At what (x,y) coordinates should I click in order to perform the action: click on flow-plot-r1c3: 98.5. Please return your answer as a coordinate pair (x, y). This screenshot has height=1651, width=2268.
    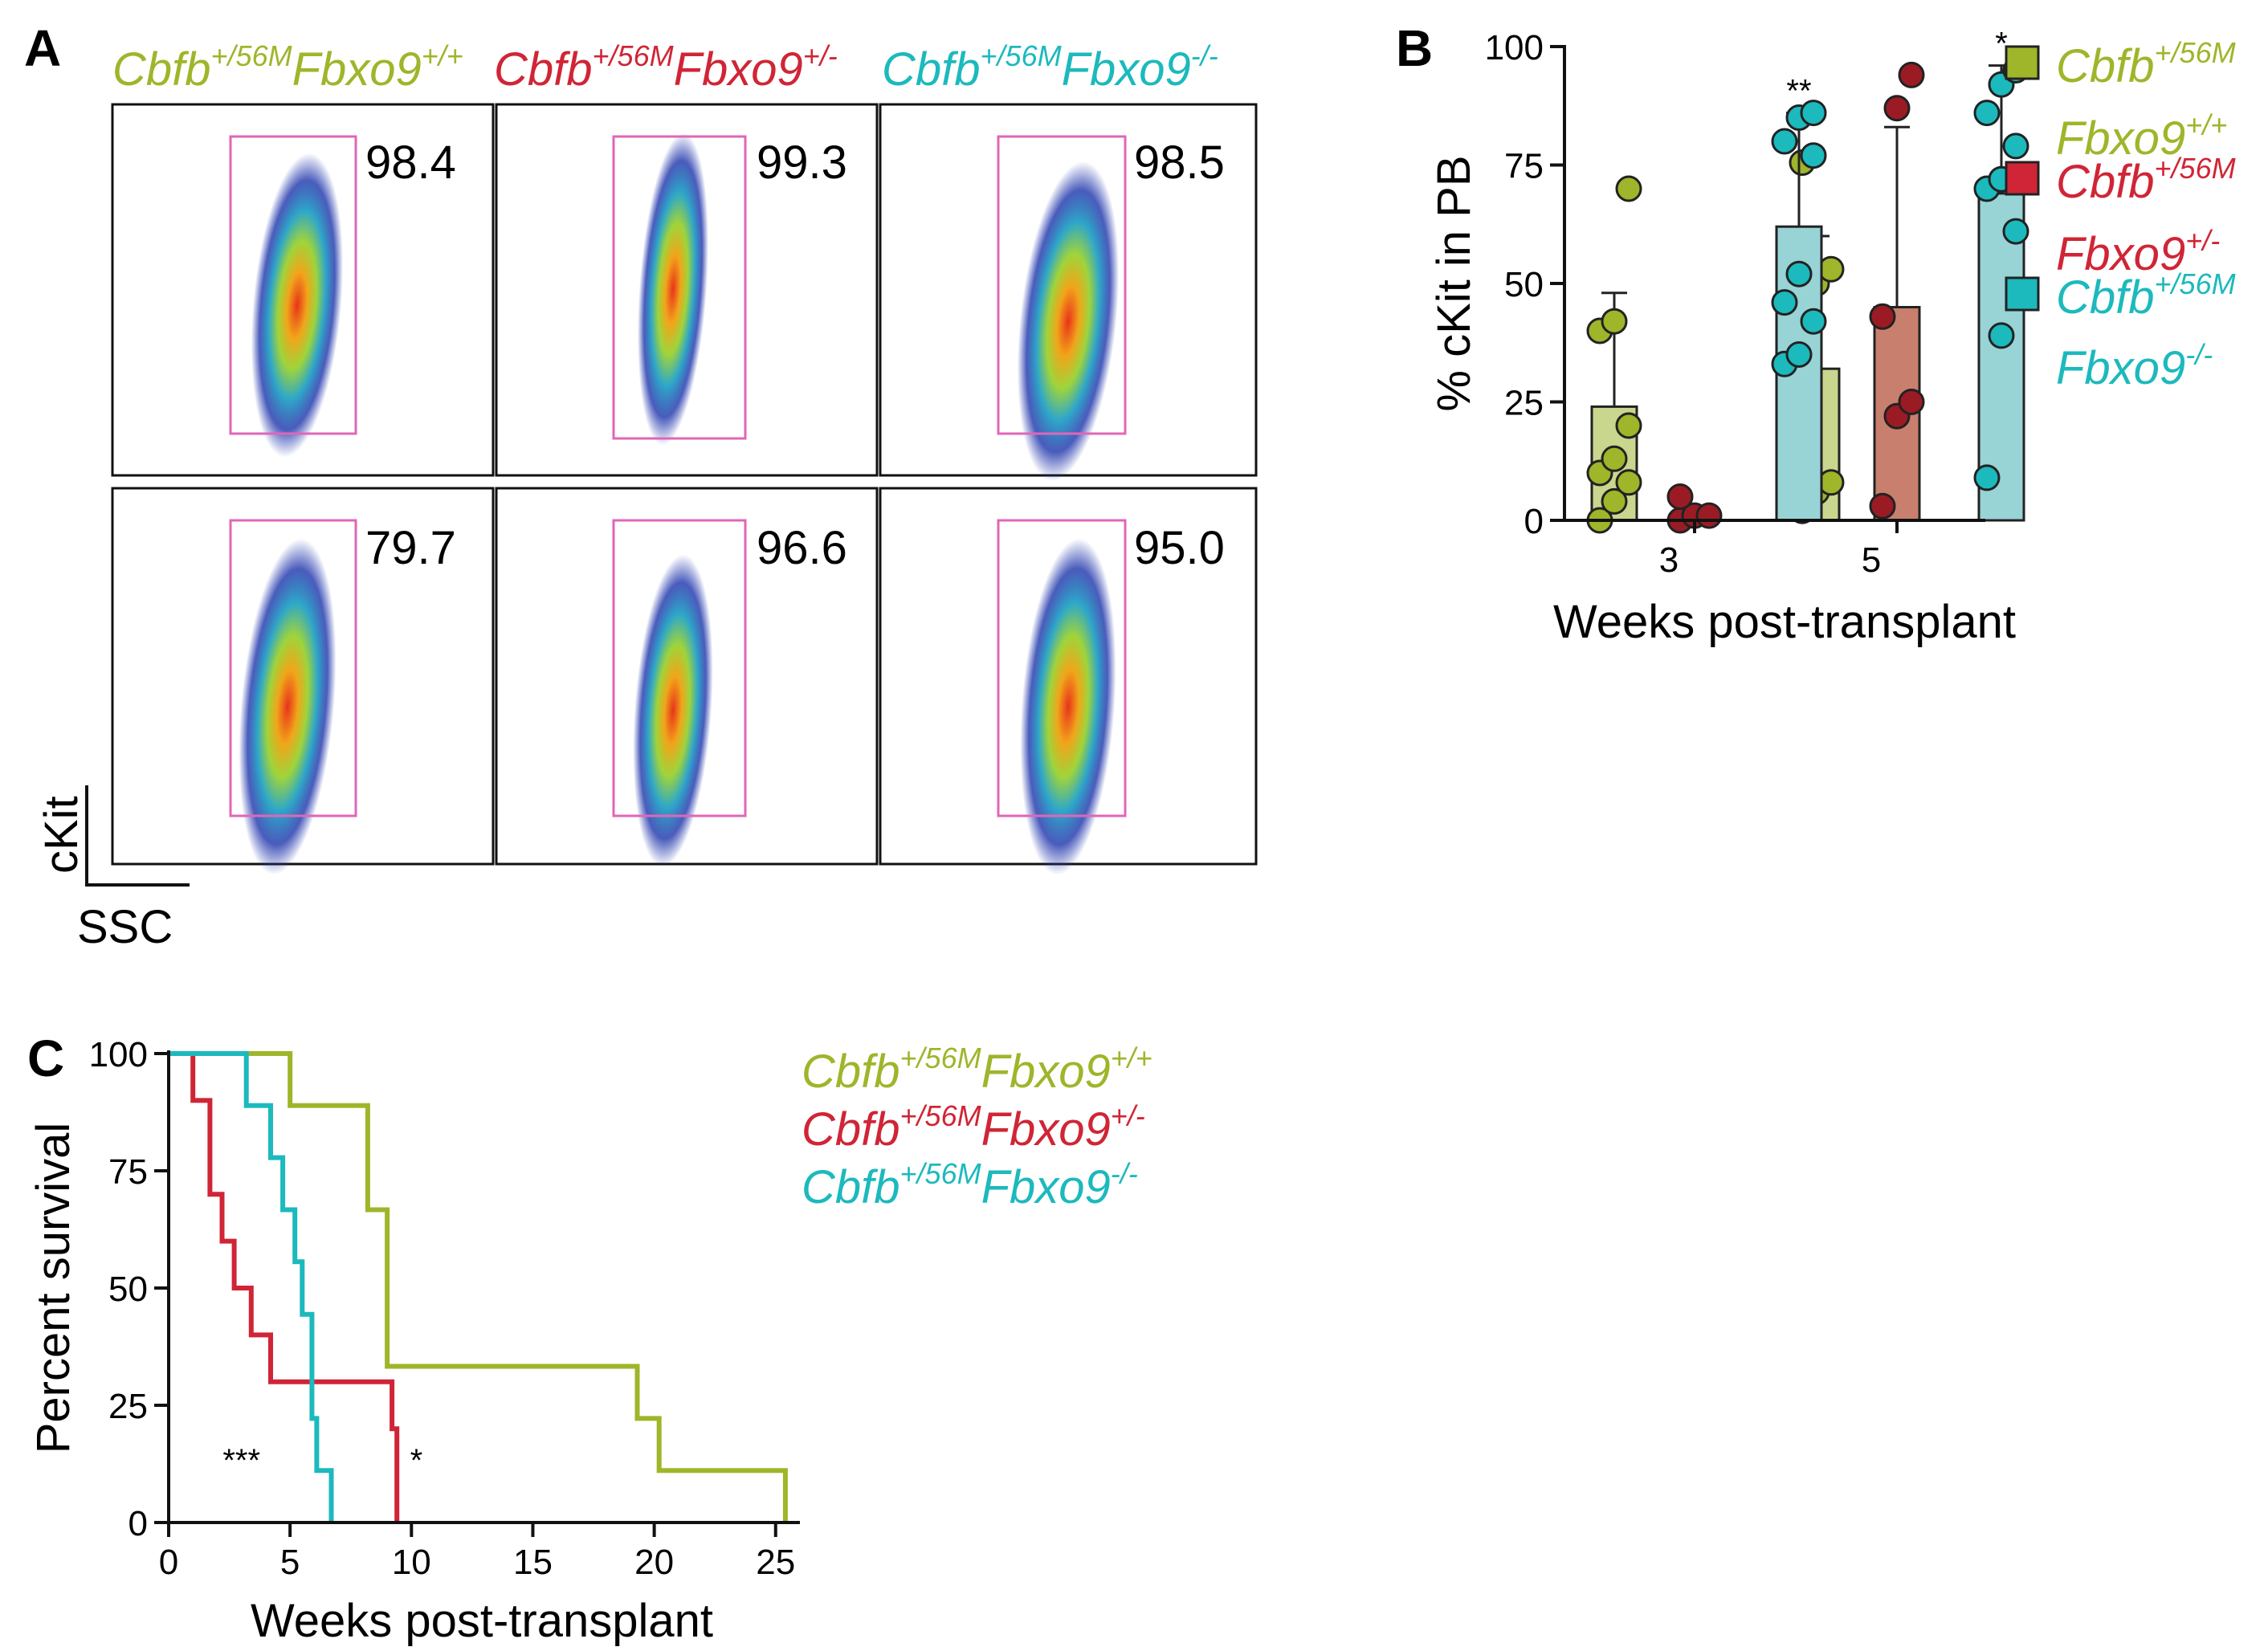
    Looking at the image, I should click on (1068, 292).